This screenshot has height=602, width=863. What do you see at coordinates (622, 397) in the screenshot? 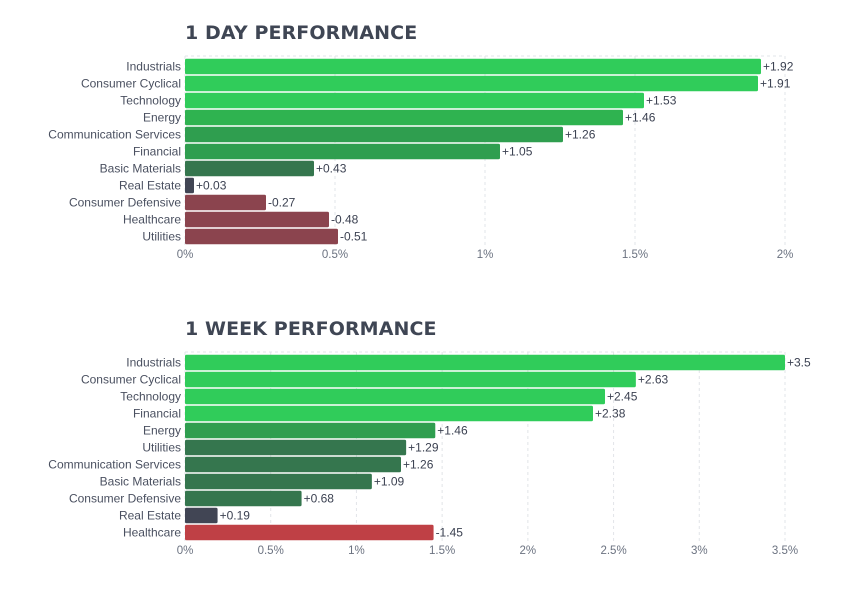
I see `value-label: +2.45` at bounding box center [622, 397].